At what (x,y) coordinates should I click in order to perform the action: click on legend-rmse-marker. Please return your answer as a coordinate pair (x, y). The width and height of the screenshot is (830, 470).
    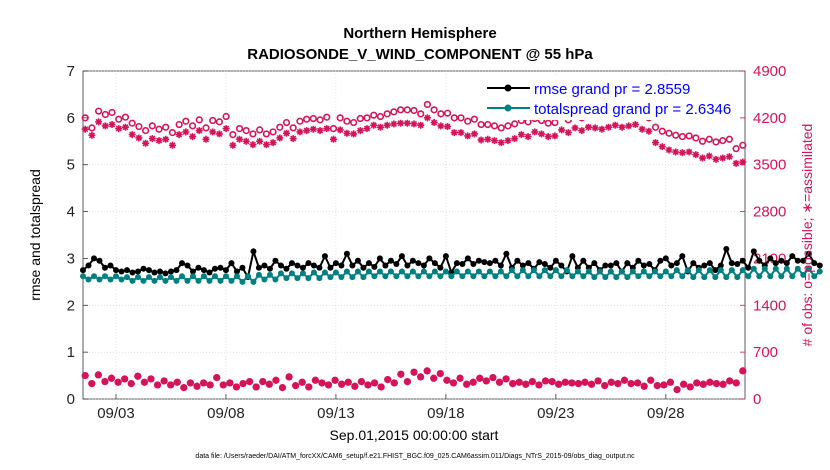
    Looking at the image, I should click on (508, 88).